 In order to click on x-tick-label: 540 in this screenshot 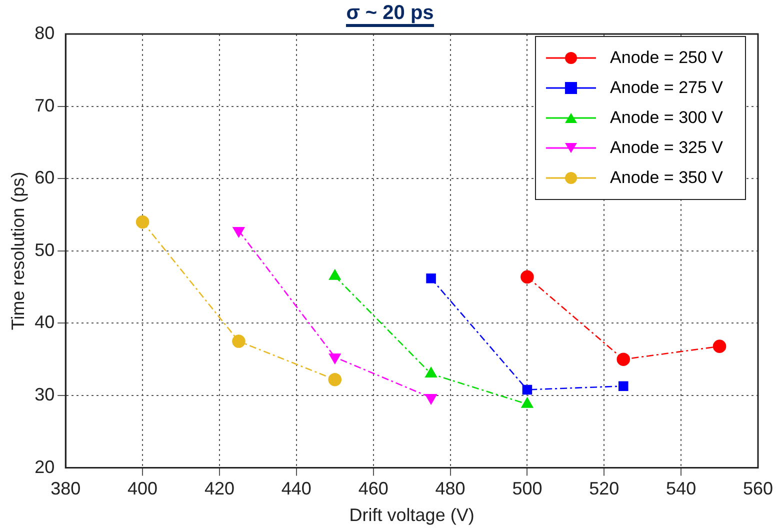, I will do `click(681, 488)`.